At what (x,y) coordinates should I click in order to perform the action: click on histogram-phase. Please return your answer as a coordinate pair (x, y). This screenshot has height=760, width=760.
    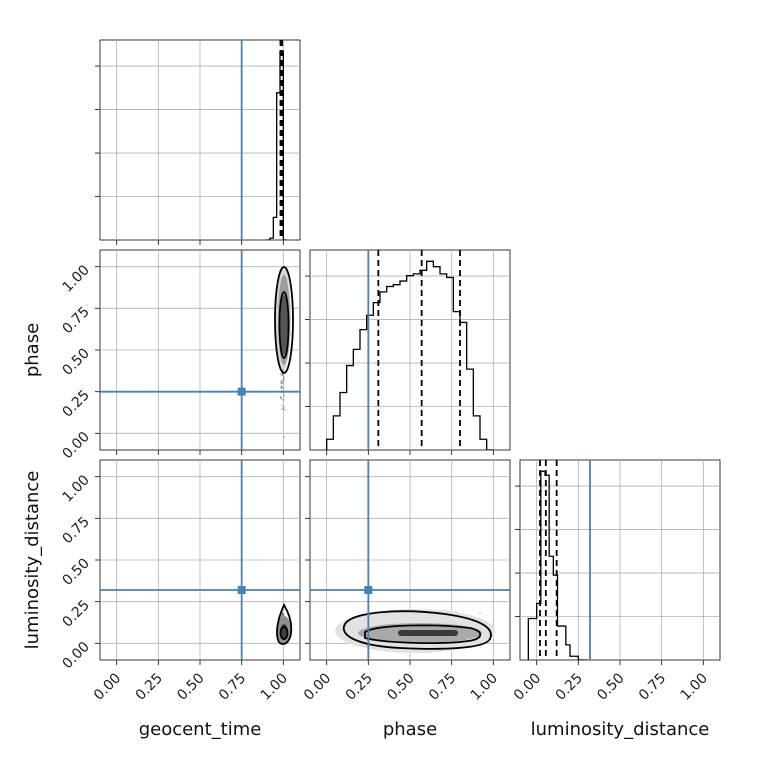
    Looking at the image, I should click on (410, 355).